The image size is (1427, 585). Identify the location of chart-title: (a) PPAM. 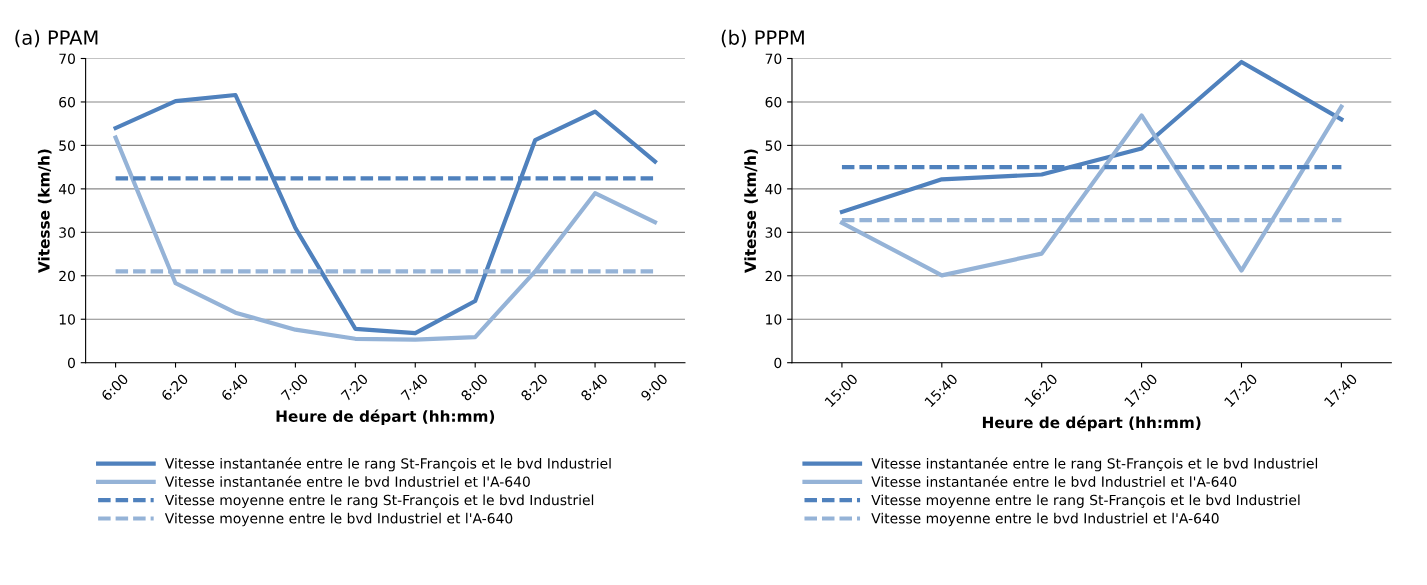
(56, 38).